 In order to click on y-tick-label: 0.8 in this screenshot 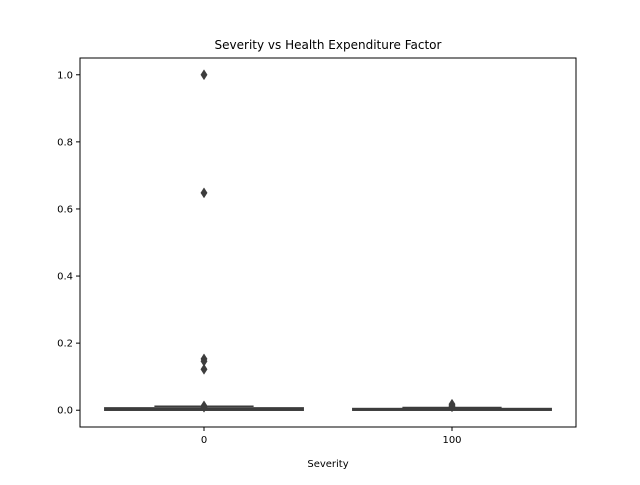, I will do `click(65, 142)`.